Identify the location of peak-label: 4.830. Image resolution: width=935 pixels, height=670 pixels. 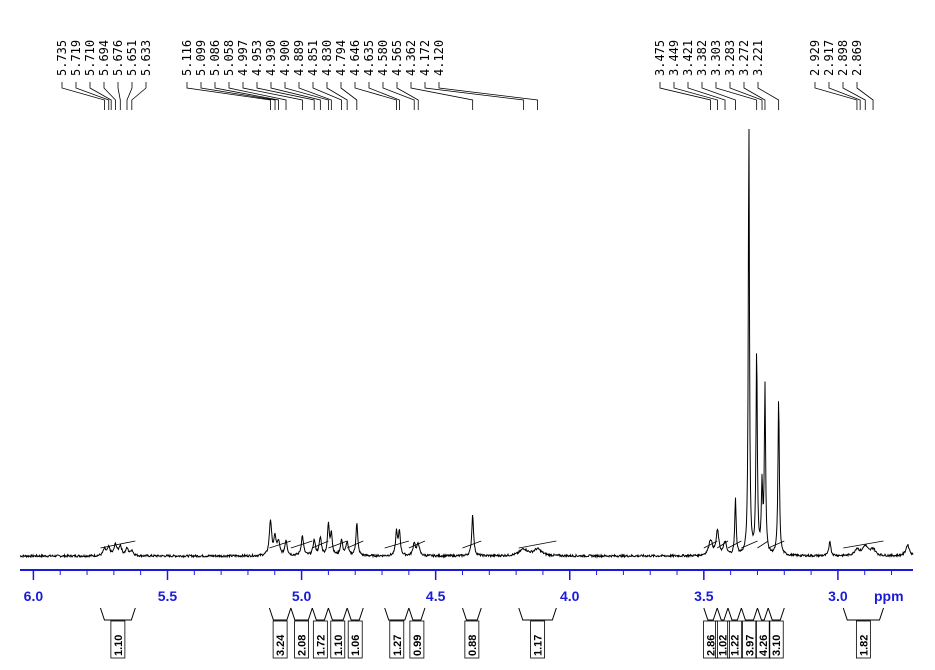
(327, 58).